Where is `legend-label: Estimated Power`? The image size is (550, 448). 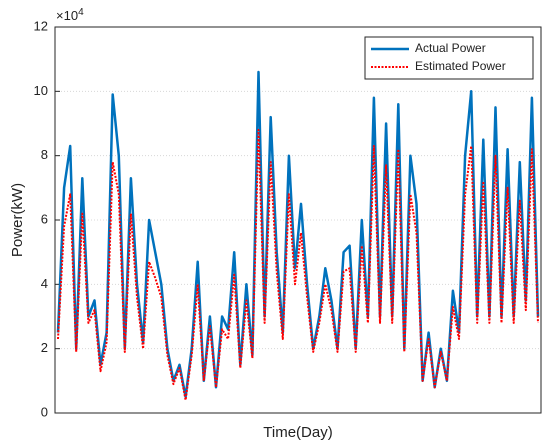 legend-label: Estimated Power is located at coordinates (460, 66).